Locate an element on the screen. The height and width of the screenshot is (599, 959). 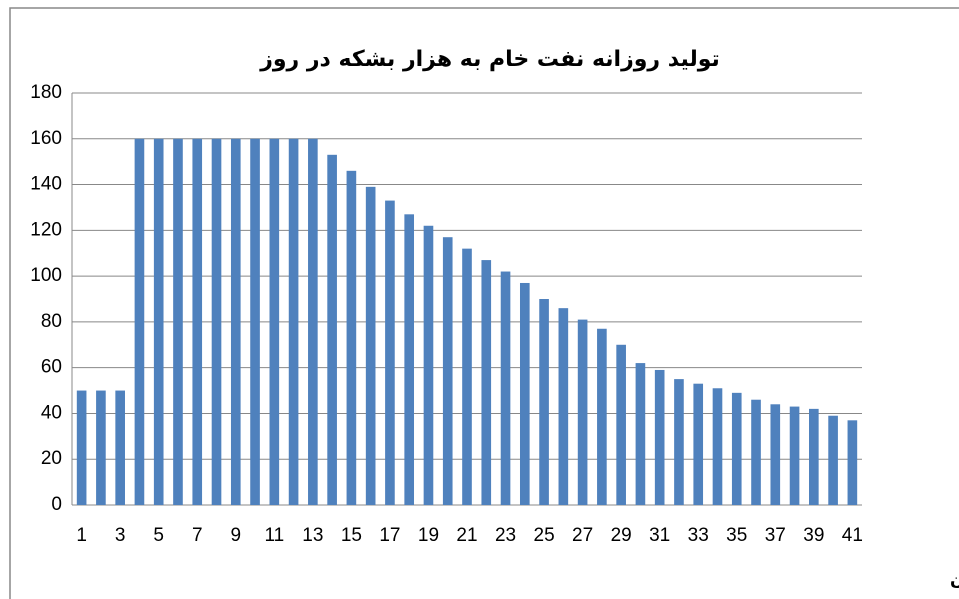
x-tick-label: 13 is located at coordinates (312, 535).